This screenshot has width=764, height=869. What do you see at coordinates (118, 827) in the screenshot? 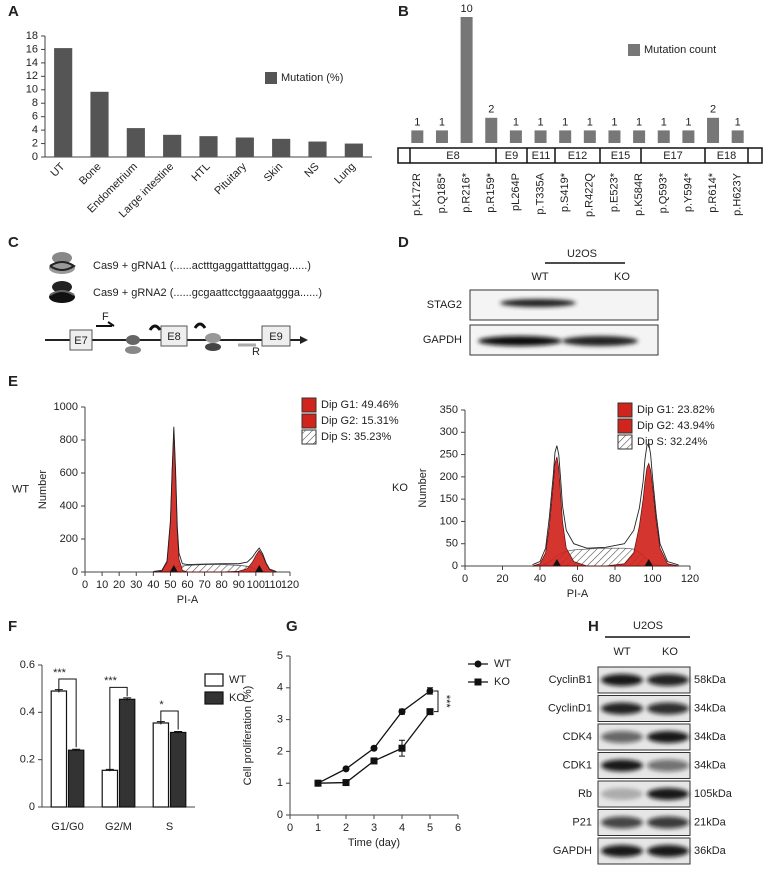
I see `x-tick-label: G2/M` at bounding box center [118, 827].